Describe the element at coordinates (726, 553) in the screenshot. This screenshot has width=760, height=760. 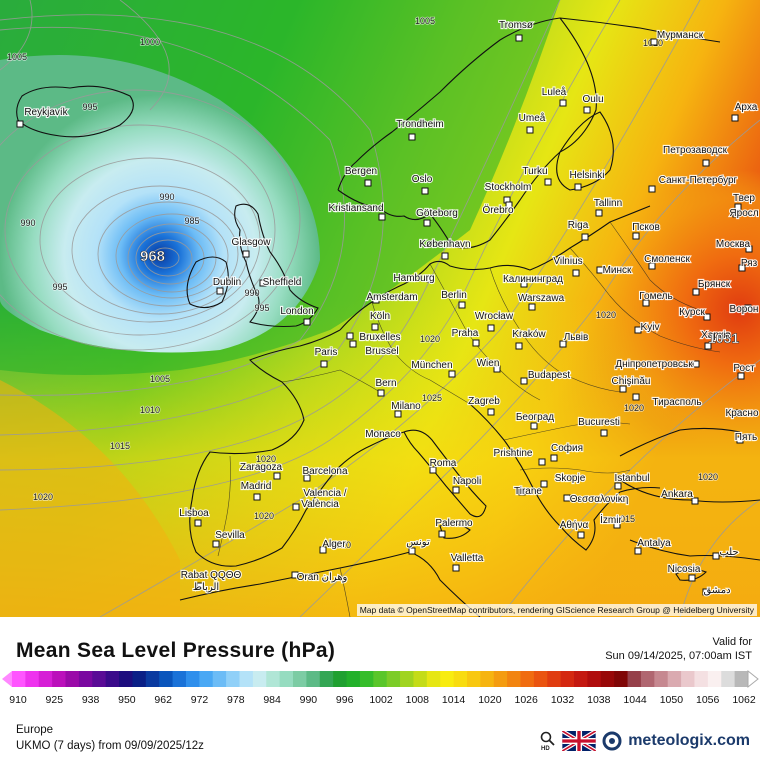
I see `city-marker: حلب` at that location.